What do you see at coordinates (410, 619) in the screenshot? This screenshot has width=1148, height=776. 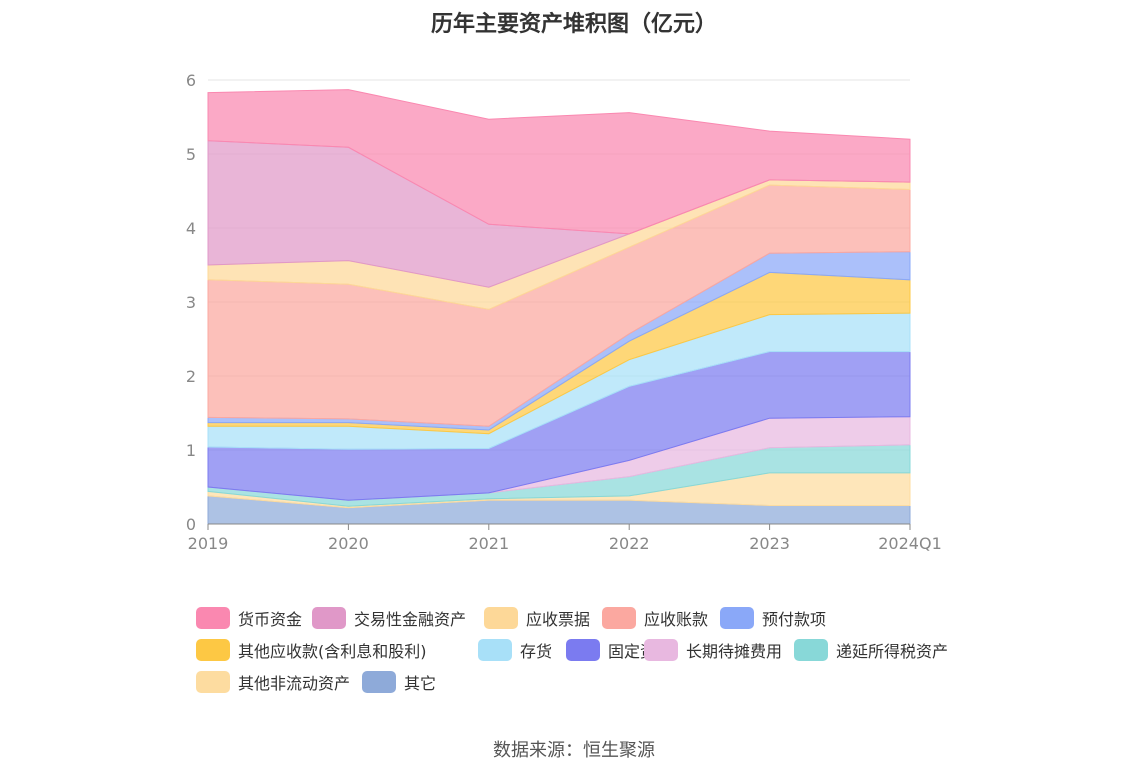 I see `legend-label: 交易性金融资产` at bounding box center [410, 619].